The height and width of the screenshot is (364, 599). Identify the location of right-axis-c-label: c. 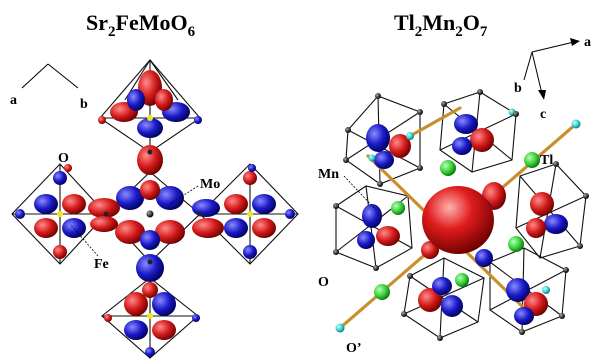
(543, 114).